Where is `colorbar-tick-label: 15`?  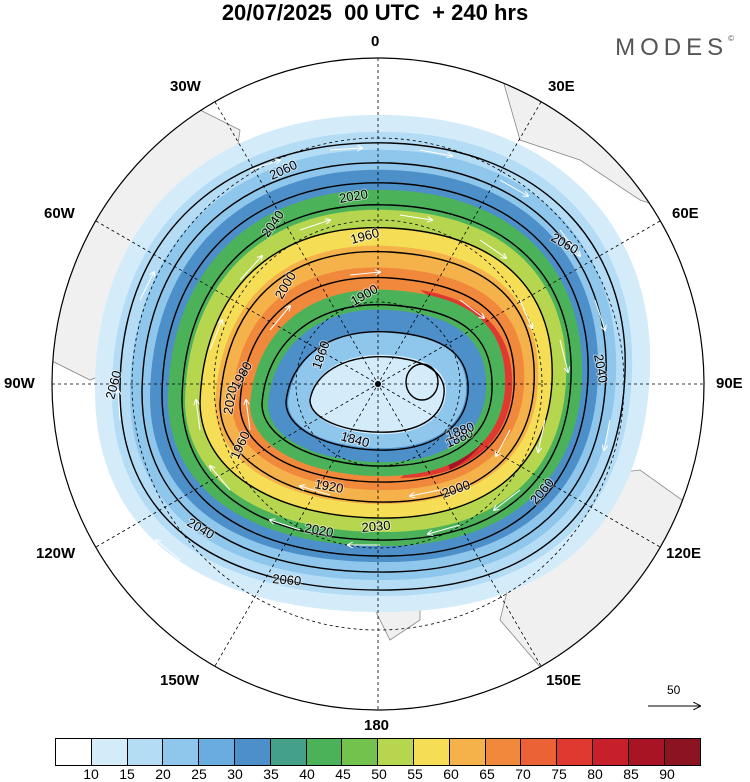
colorbar-tick-label: 15 is located at coordinates (127, 774).